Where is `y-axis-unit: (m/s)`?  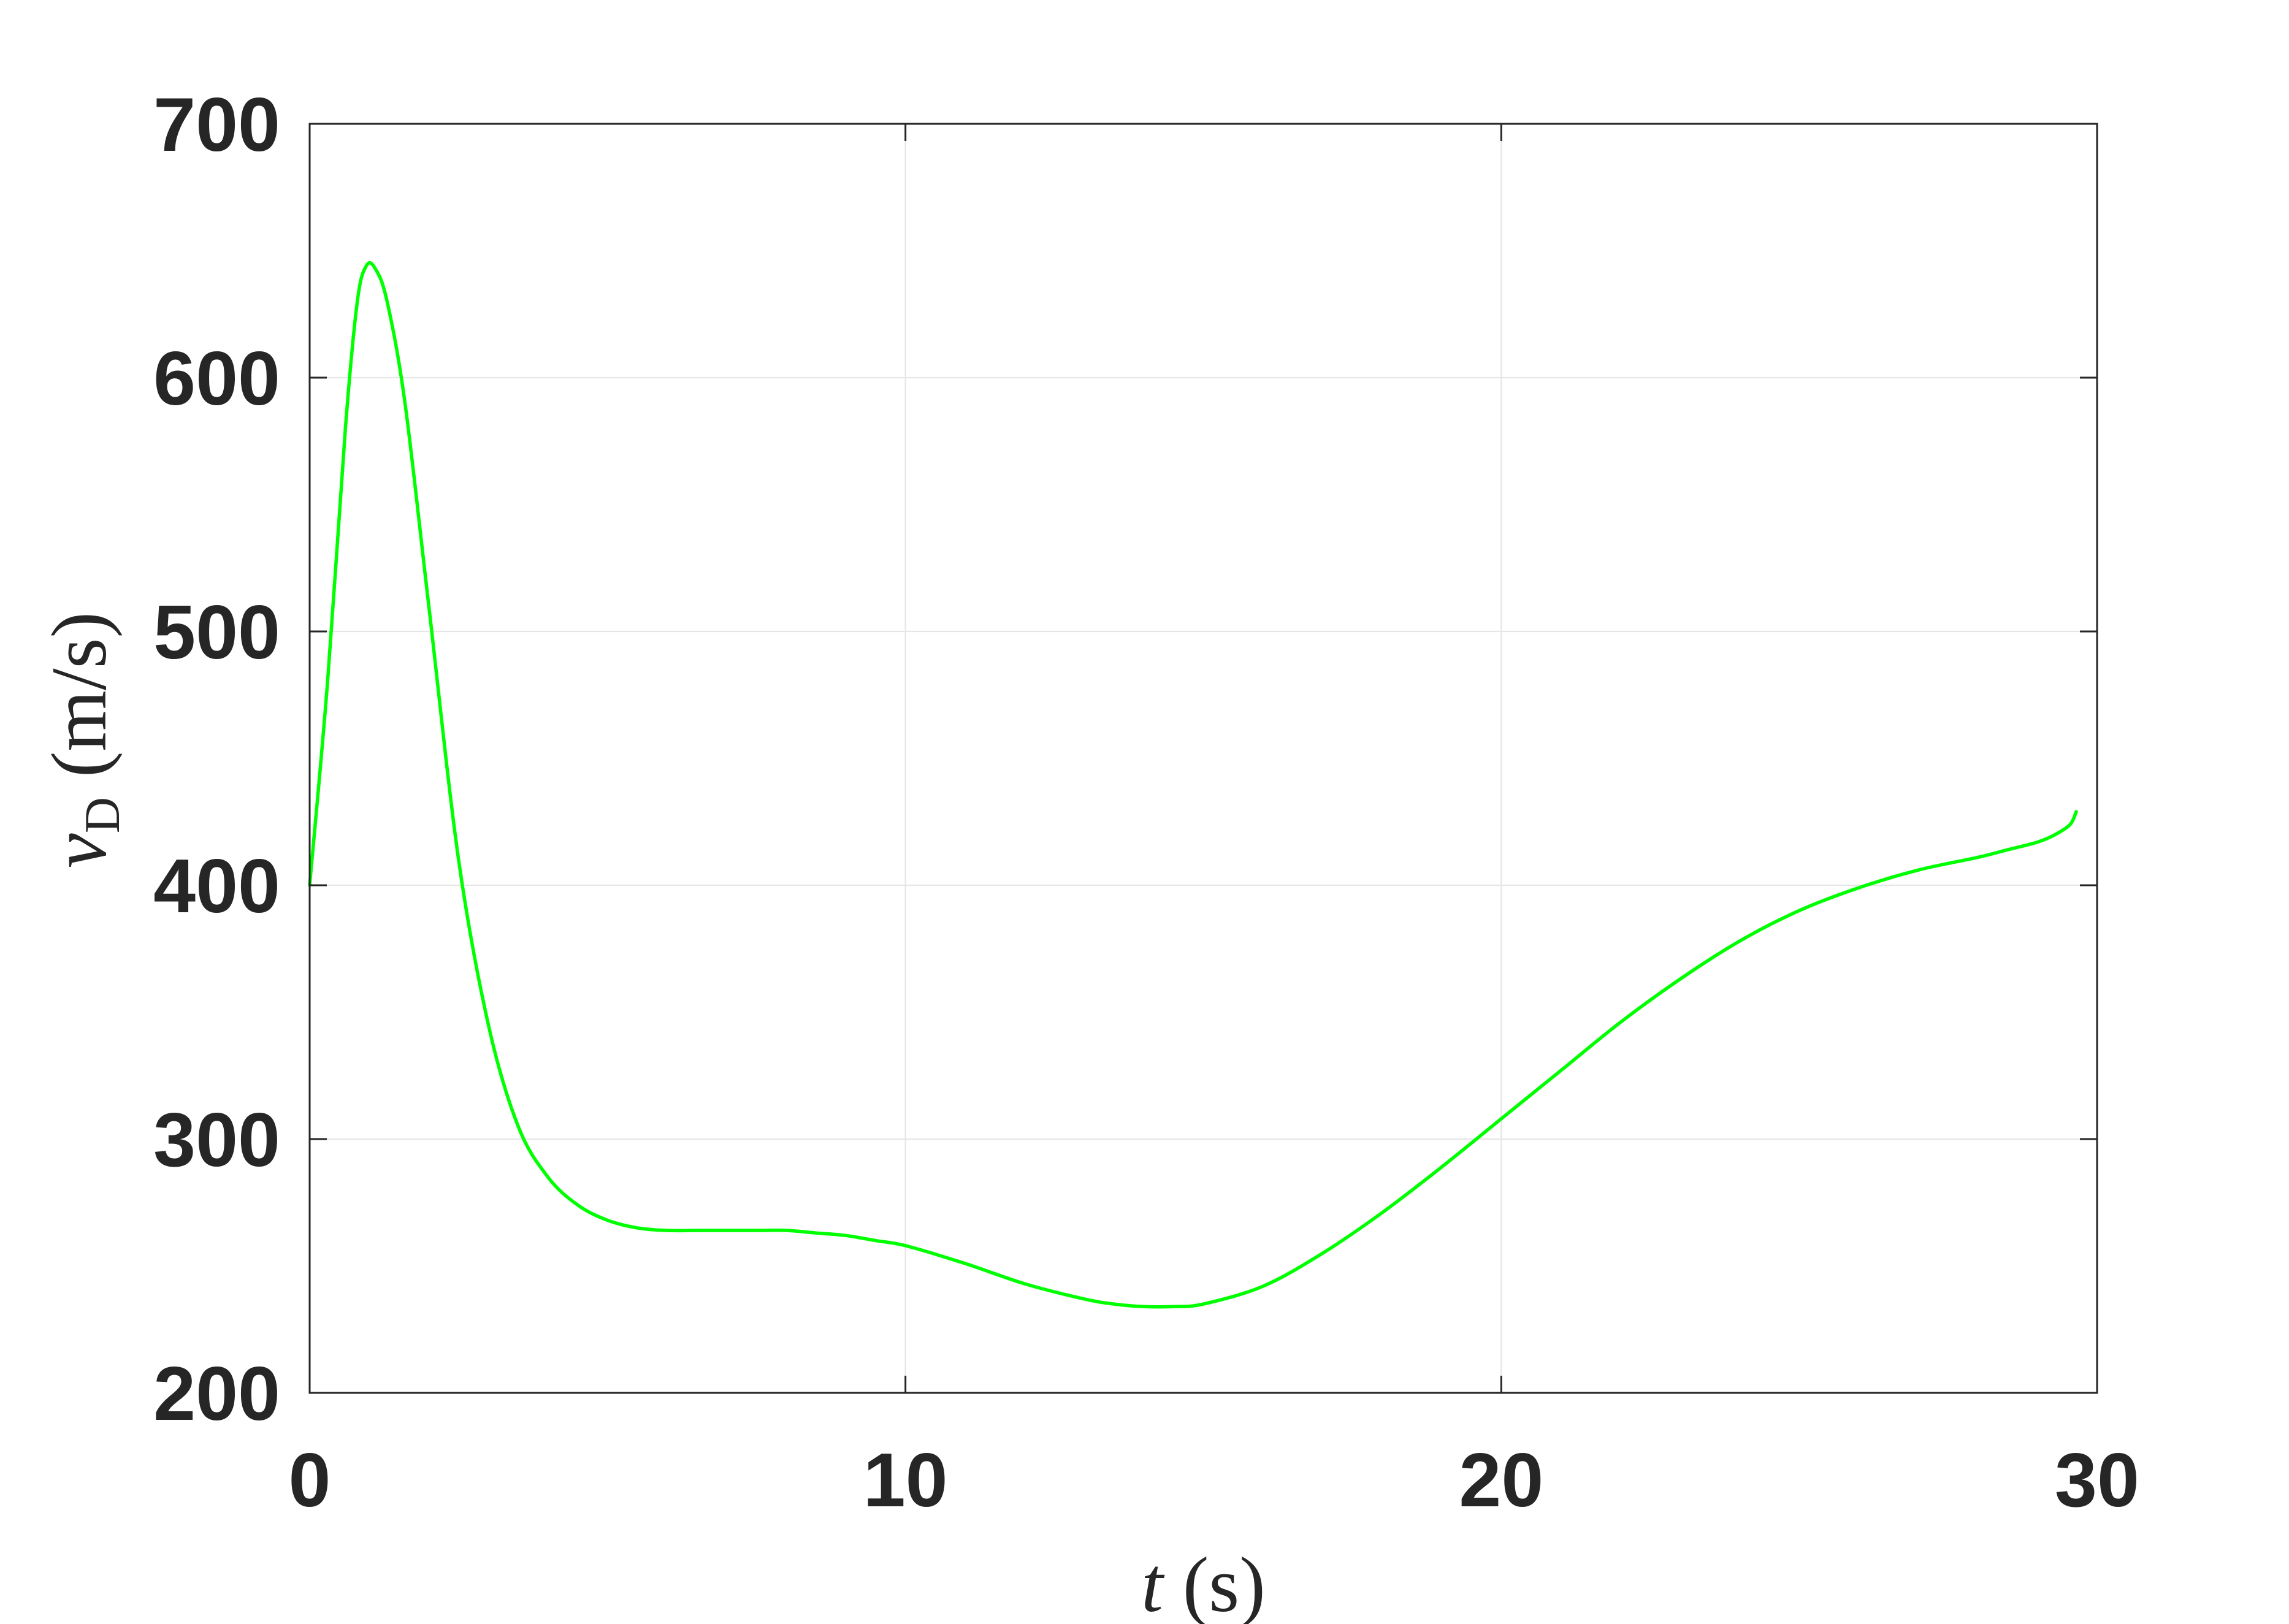 y-axis-unit: (m/s) is located at coordinates (80, 704).